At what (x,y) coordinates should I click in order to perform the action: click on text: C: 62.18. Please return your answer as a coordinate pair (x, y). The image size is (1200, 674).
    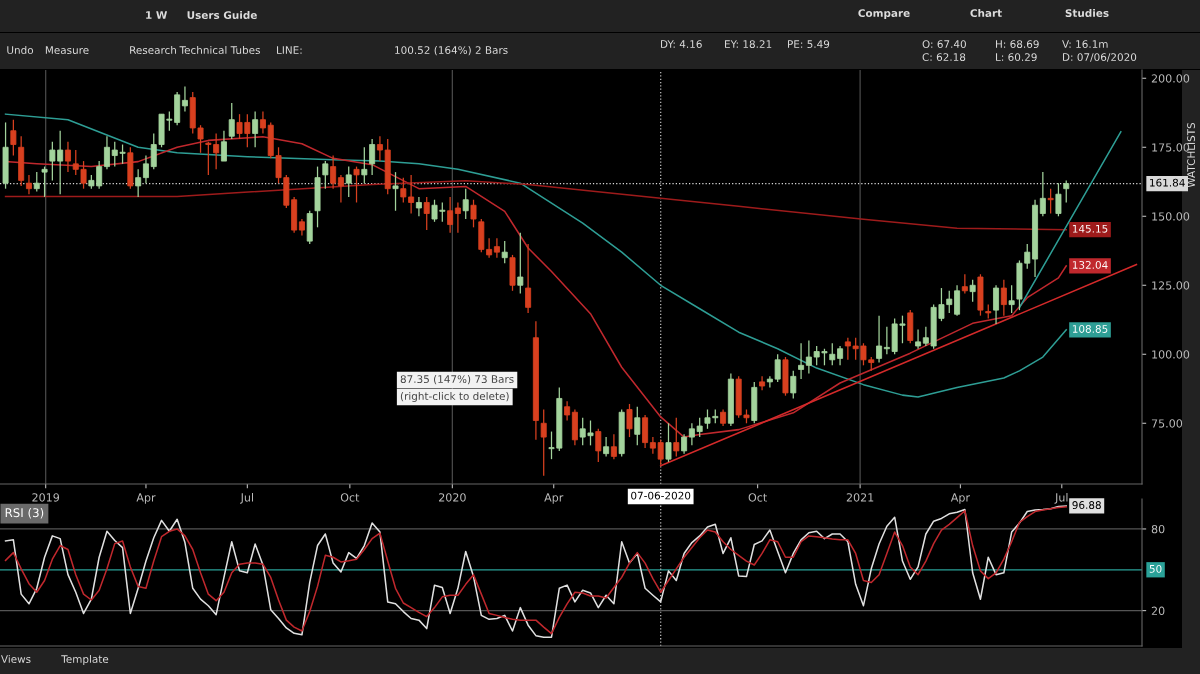
    Looking at the image, I should click on (944, 57).